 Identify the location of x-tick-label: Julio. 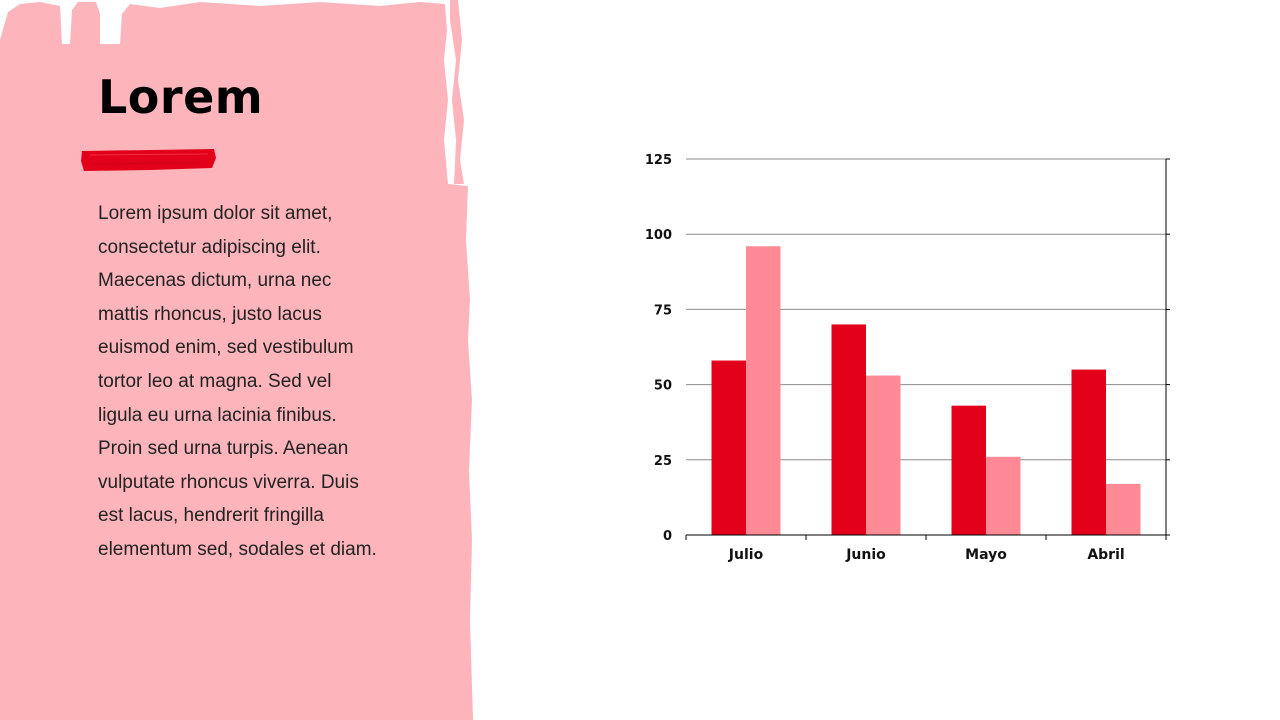
(746, 555).